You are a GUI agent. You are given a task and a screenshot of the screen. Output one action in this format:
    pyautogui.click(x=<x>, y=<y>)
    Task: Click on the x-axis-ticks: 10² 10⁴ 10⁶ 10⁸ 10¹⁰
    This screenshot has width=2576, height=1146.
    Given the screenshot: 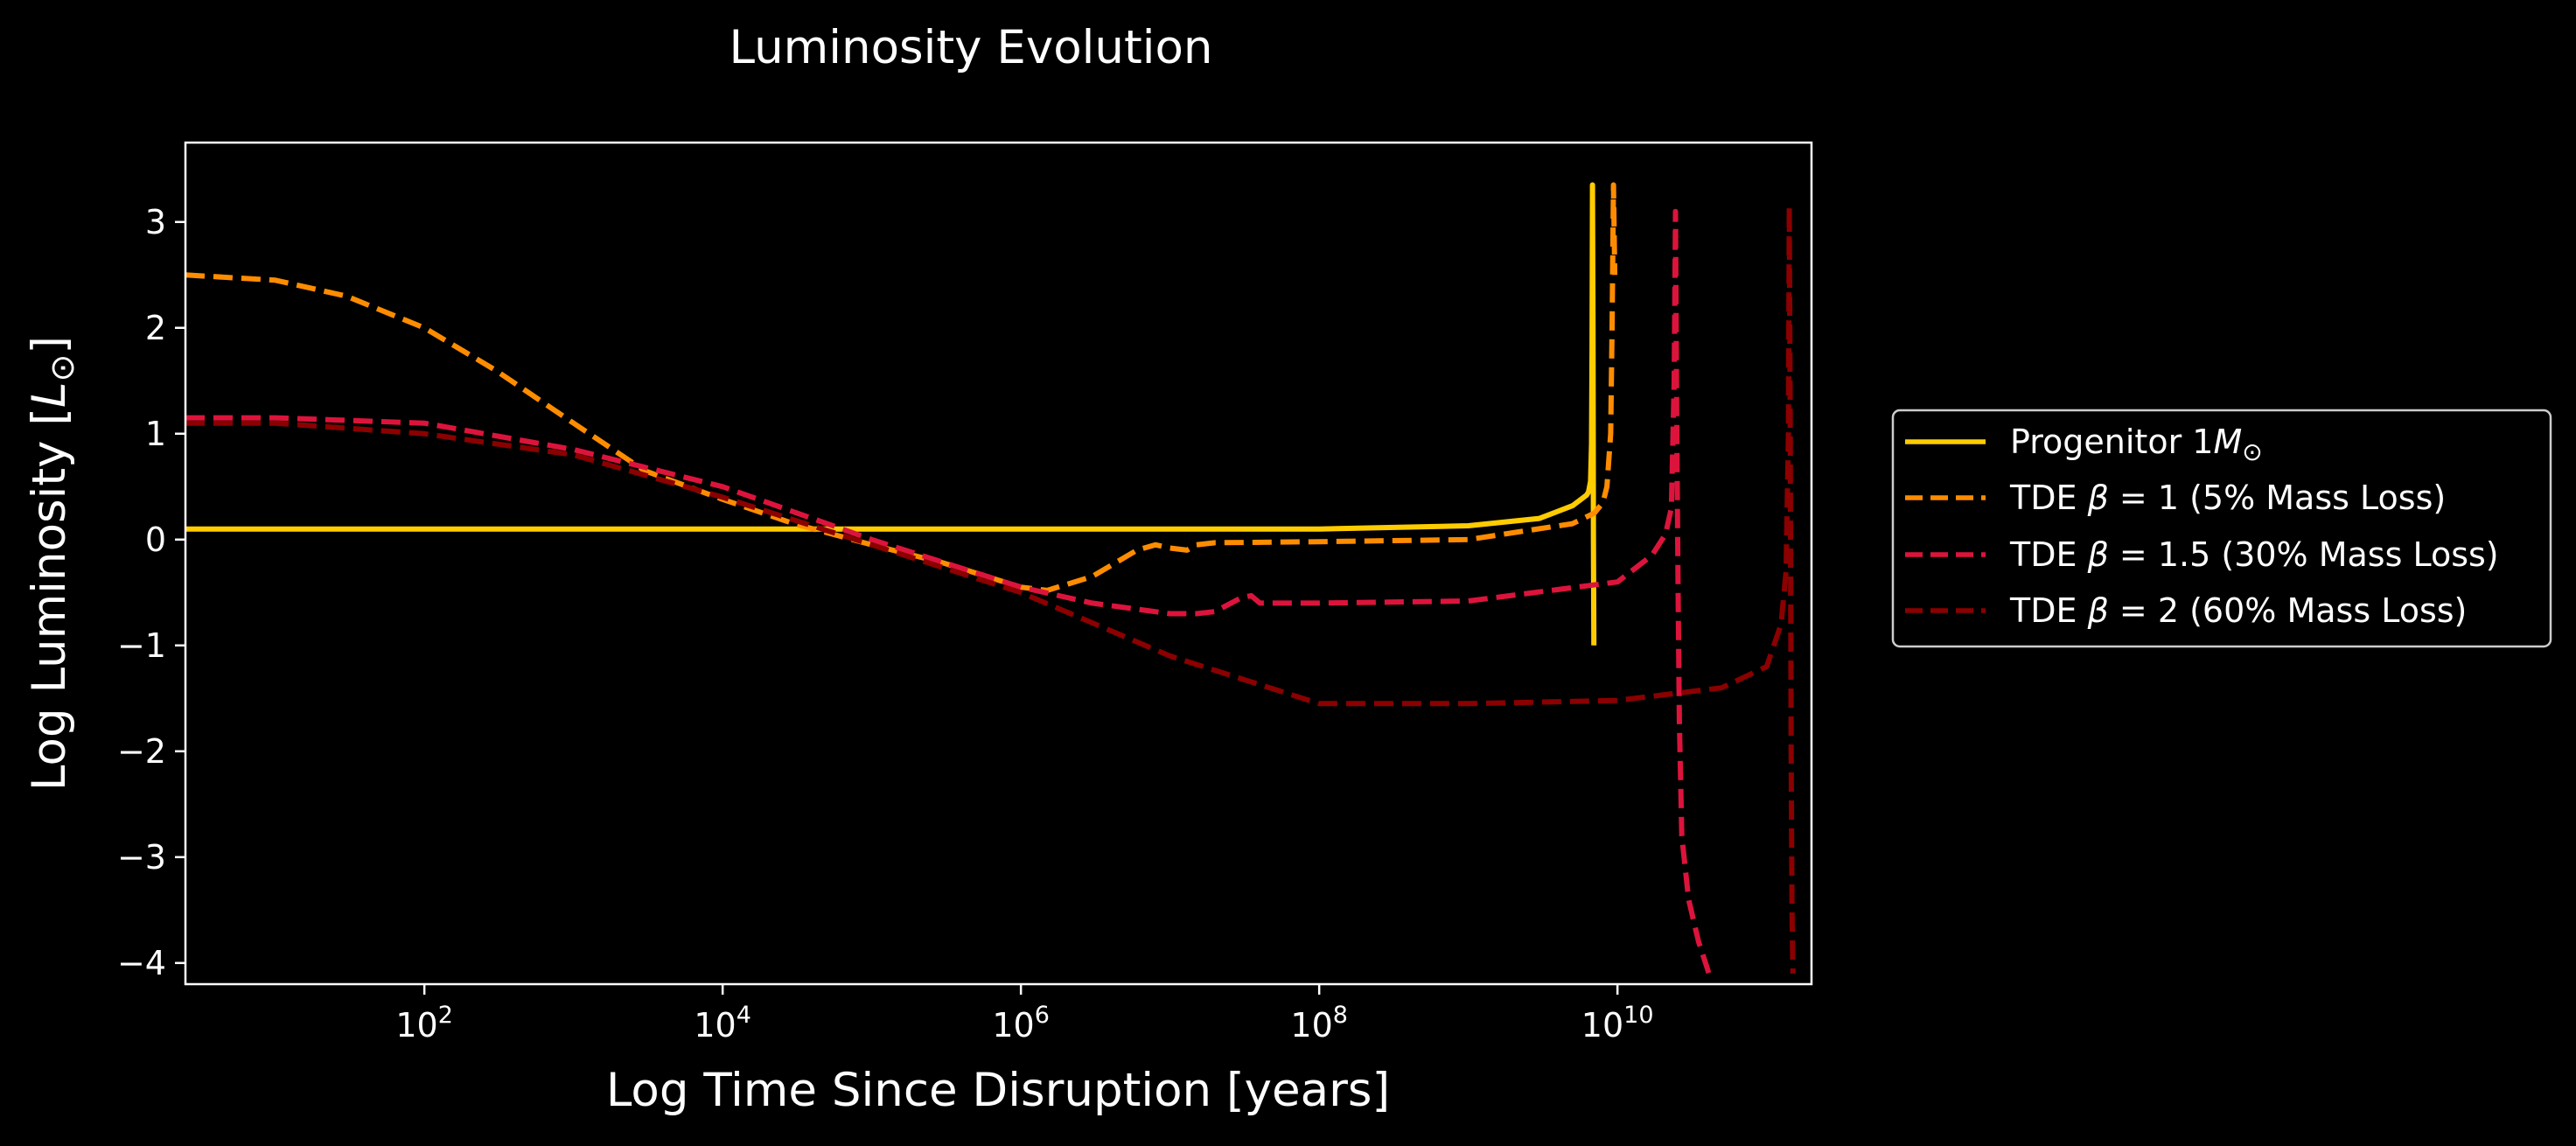 What is the action you would take?
    pyautogui.click(x=1024, y=1014)
    